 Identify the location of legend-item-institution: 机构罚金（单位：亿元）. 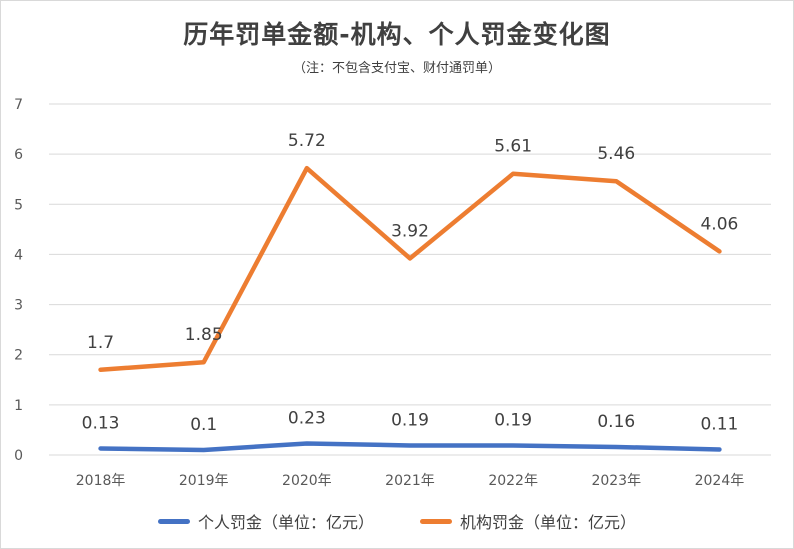
(528, 521).